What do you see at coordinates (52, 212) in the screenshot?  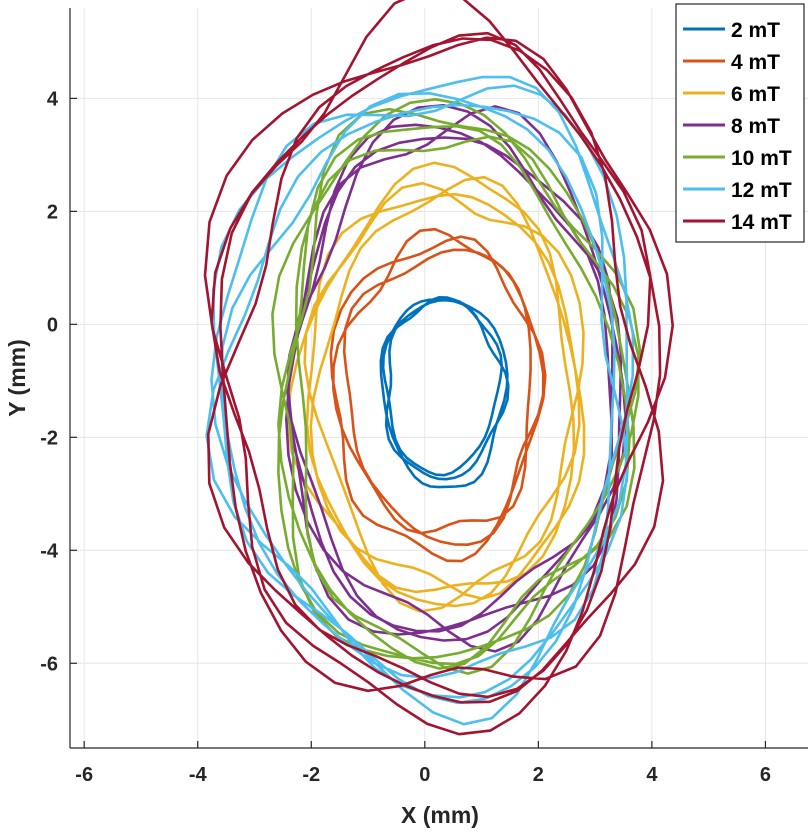 I see `y-tick-label: 2` at bounding box center [52, 212].